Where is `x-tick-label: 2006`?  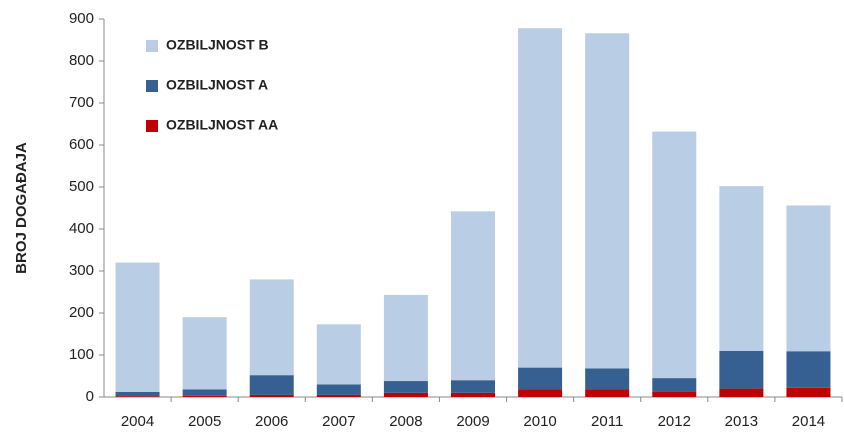
x-tick-label: 2006 is located at coordinates (271, 421).